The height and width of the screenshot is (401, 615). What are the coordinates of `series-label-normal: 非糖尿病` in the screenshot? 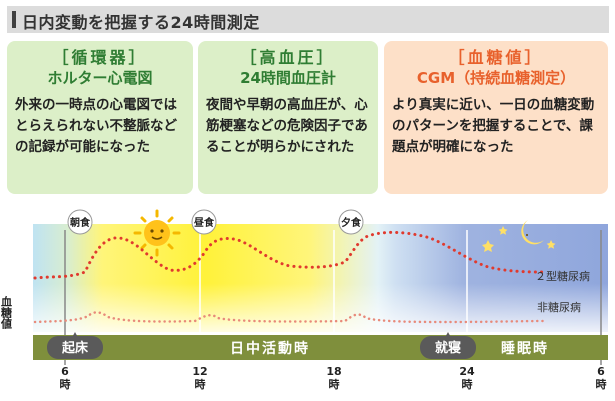 It's located at (559, 307).